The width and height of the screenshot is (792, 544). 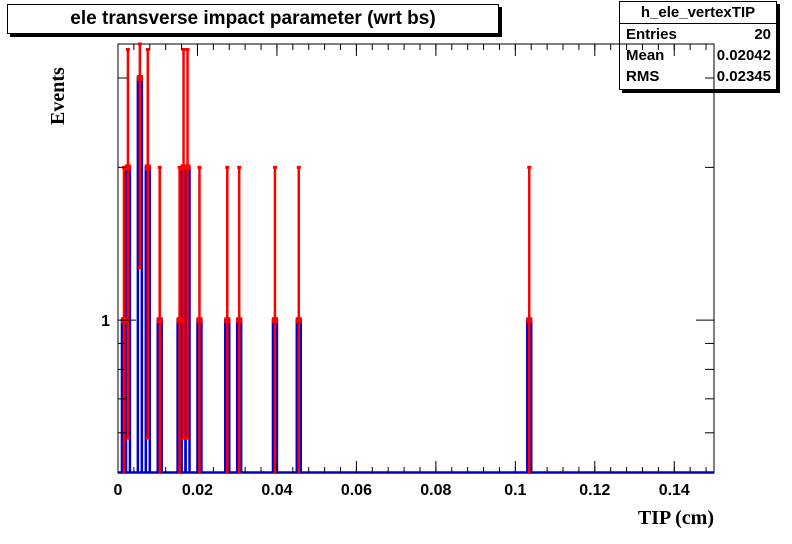 What do you see at coordinates (276, 490) in the screenshot?
I see `x-tick-label: 0.04` at bounding box center [276, 490].